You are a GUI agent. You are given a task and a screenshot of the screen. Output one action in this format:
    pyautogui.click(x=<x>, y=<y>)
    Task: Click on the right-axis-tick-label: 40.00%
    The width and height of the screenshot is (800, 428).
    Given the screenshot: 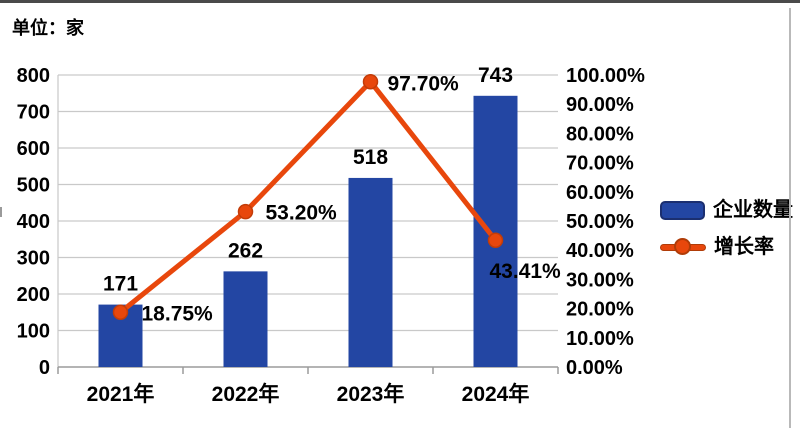 What is the action you would take?
    pyautogui.click(x=600, y=251)
    